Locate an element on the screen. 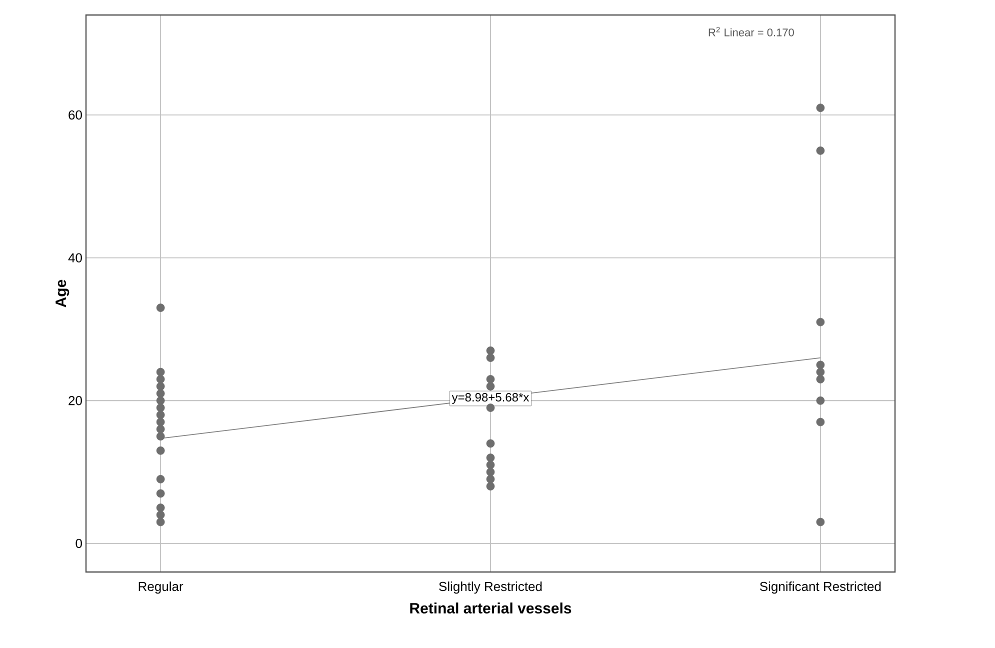  y-tick-label: 60 is located at coordinates (75, 115).